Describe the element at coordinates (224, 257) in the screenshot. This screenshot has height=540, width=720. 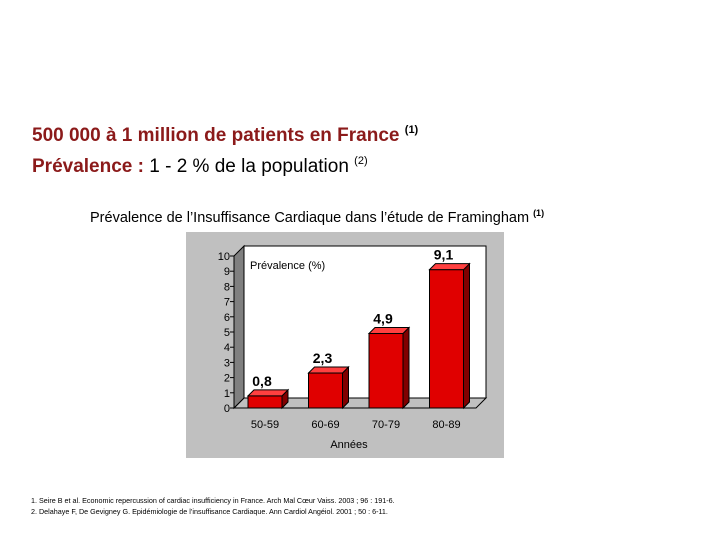
I see `y-tick-label: 10` at that location.